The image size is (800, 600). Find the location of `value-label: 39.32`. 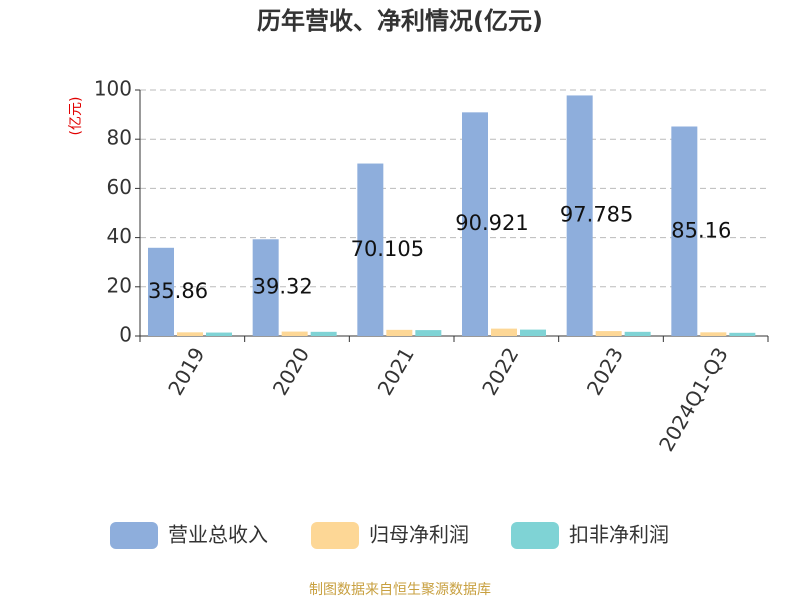

value-label: 39.32 is located at coordinates (283, 287).